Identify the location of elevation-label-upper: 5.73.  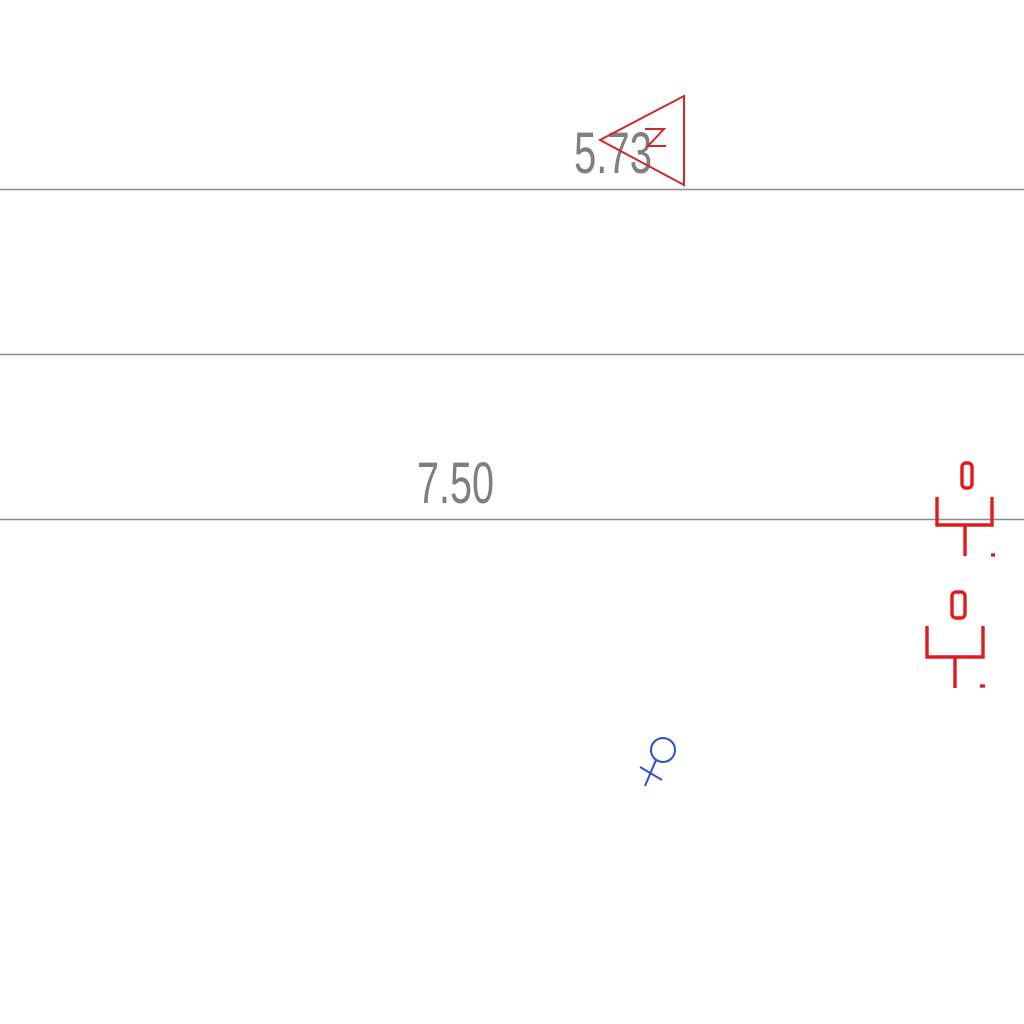
(613, 153).